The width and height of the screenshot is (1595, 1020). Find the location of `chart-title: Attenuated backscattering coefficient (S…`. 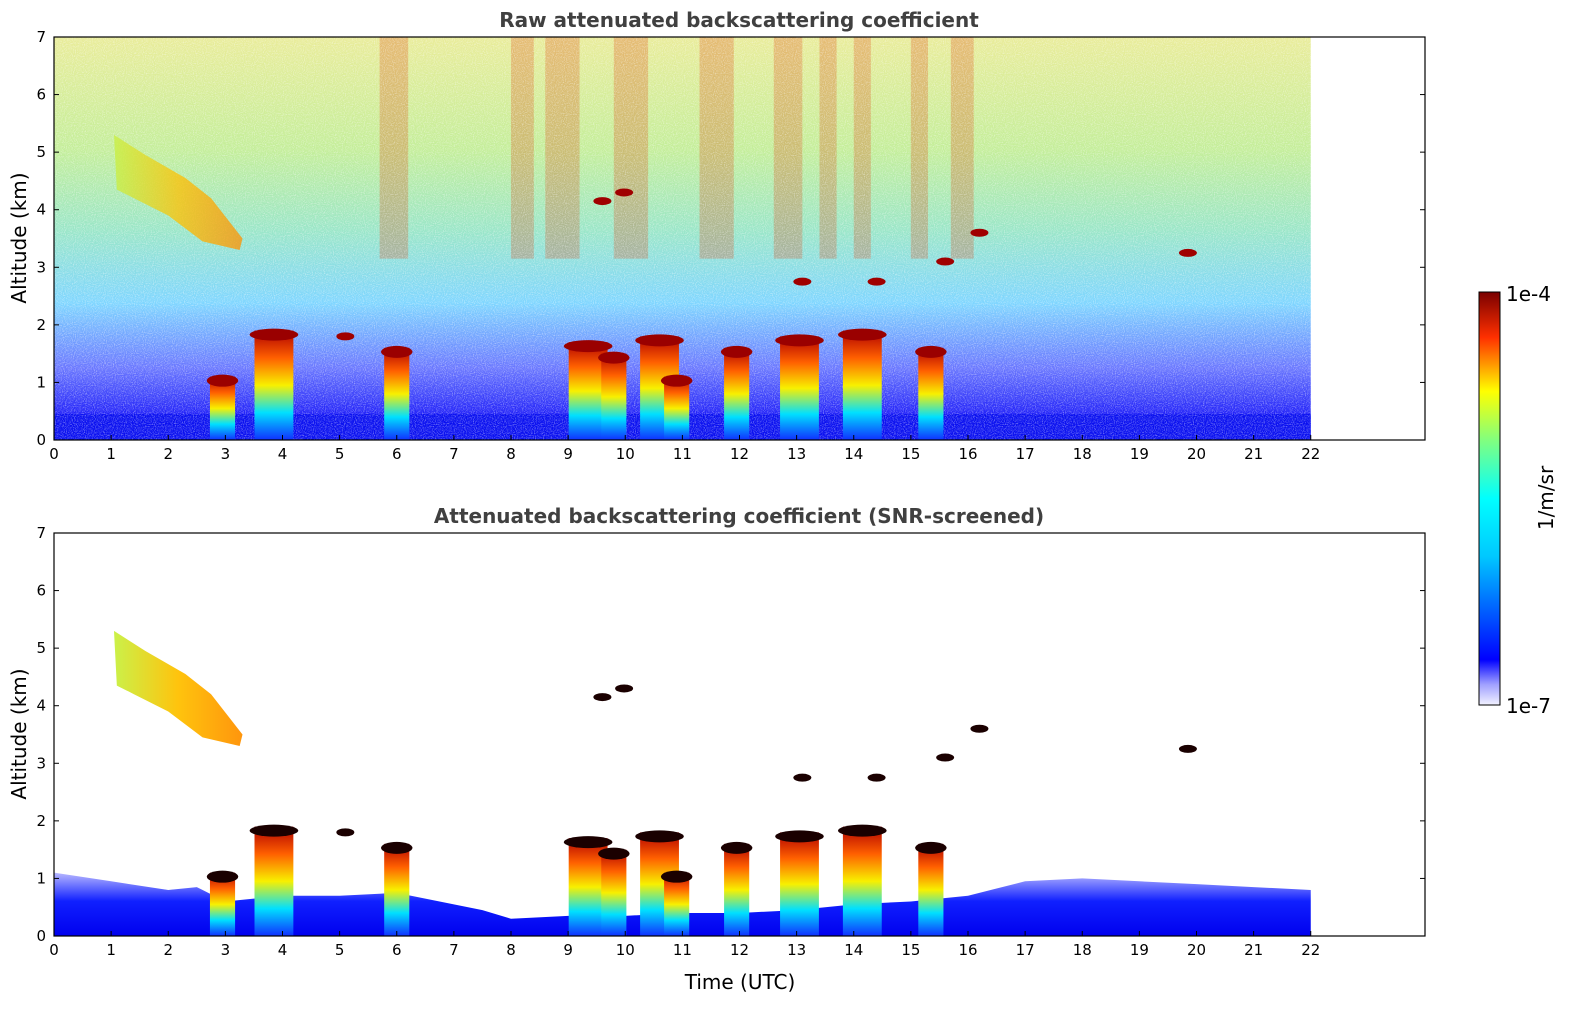

chart-title: Attenuated backscattering coefficient (S… is located at coordinates (739, 516).